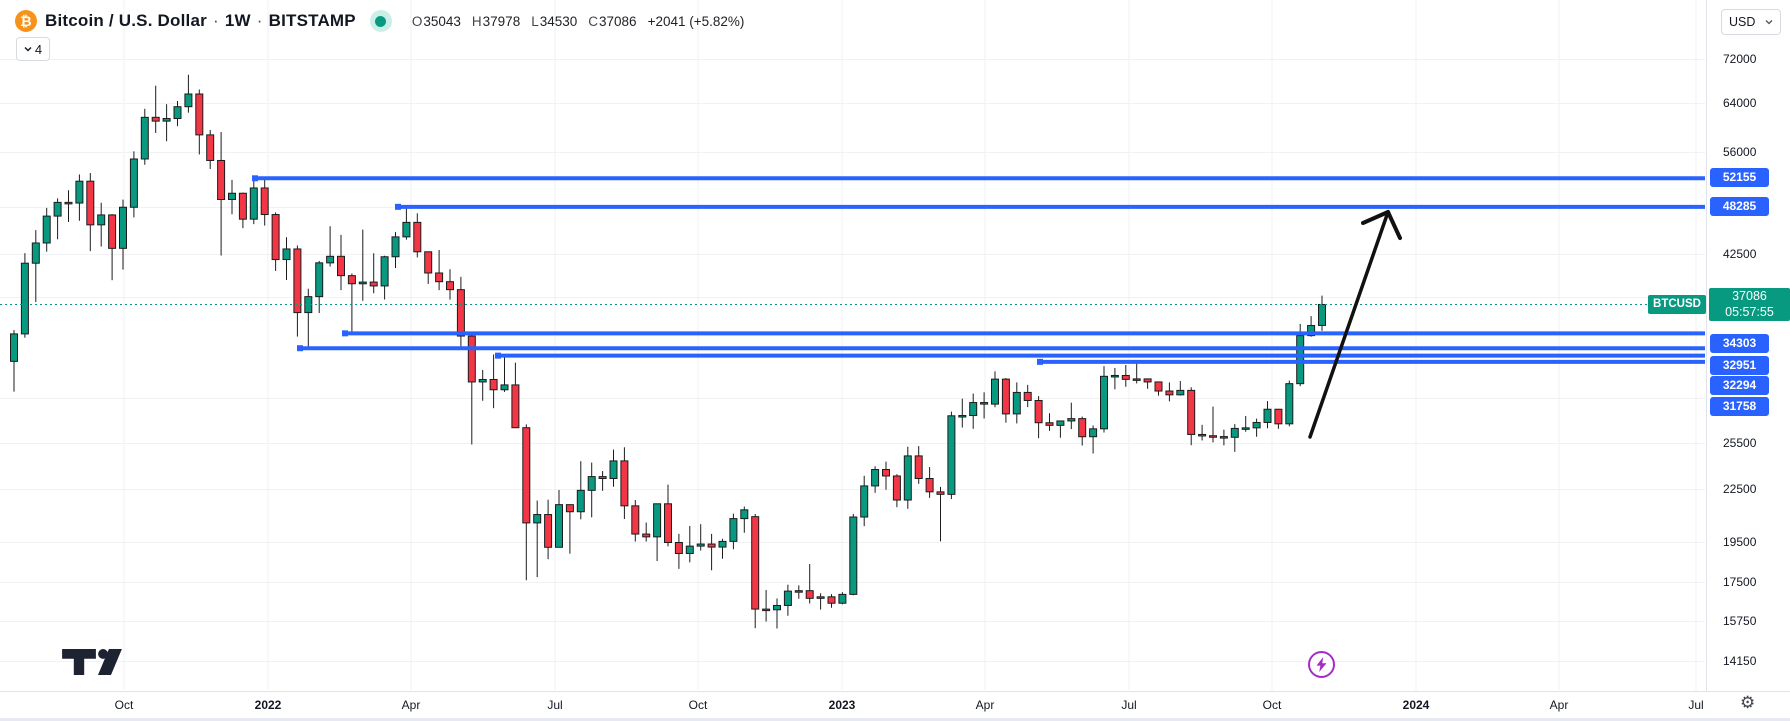 The width and height of the screenshot is (1790, 721). Describe the element at coordinates (1742, 22) in the screenshot. I see `currency-label: USD` at that location.